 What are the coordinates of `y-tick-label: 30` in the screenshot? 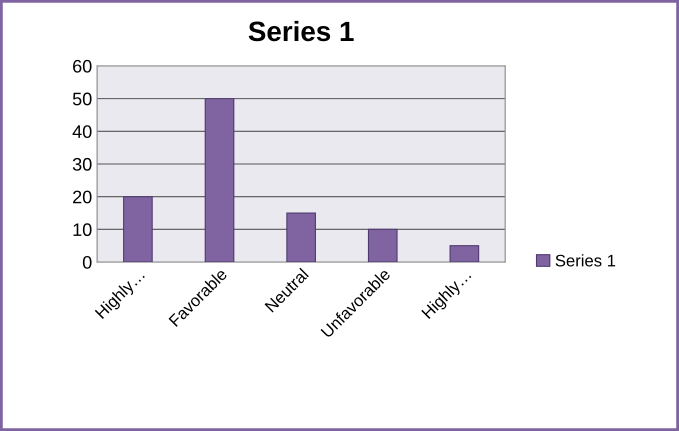 It's located at (82, 164).